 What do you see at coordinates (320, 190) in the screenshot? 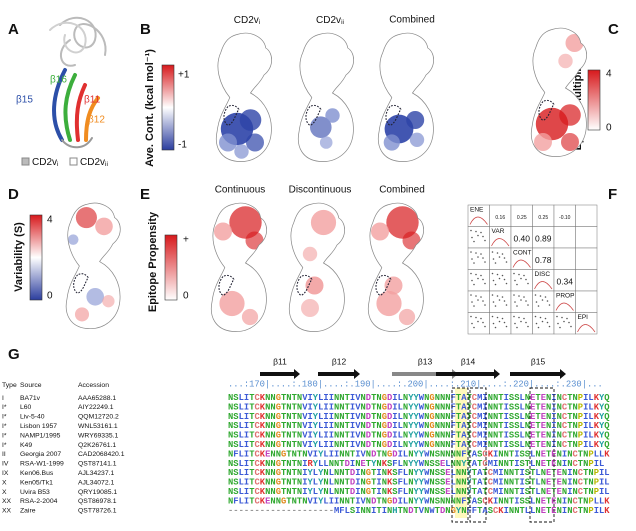
I see `column-heading: Discontinuous` at bounding box center [320, 190].